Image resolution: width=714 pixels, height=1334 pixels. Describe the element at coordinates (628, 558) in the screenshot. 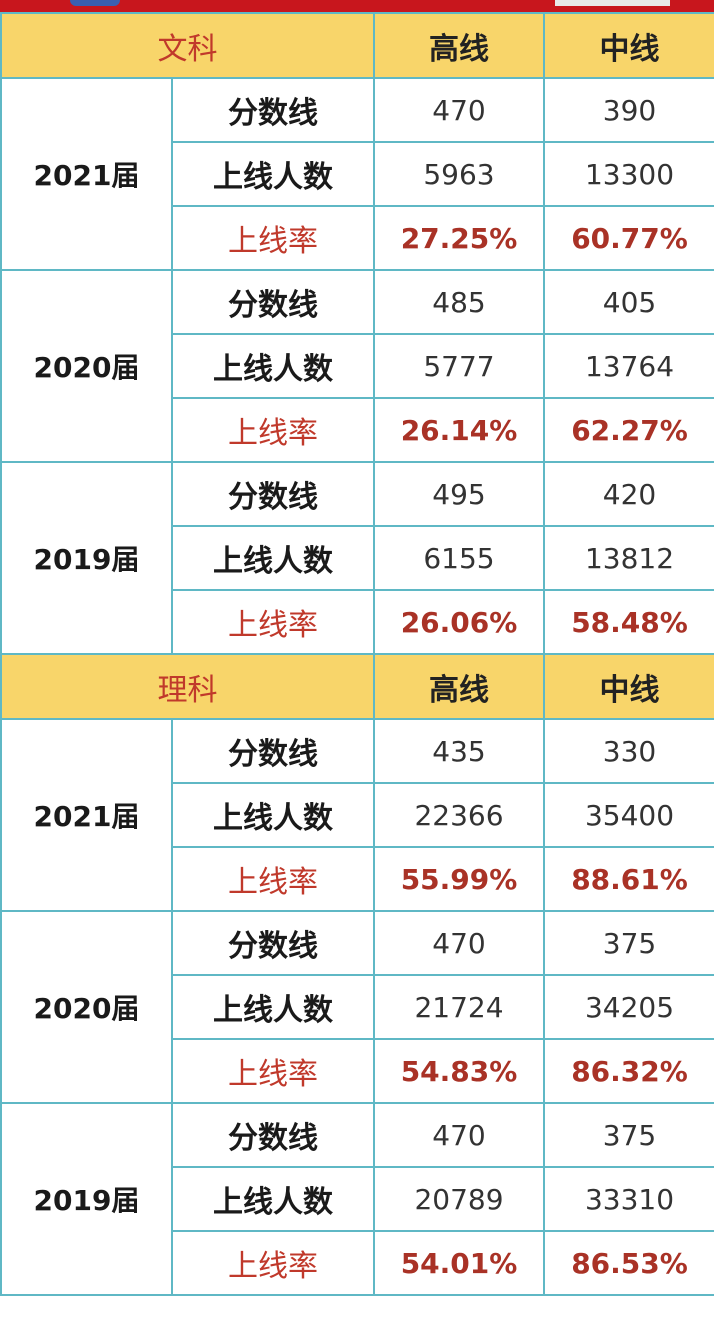

I see `mid-line-value: 13812` at that location.